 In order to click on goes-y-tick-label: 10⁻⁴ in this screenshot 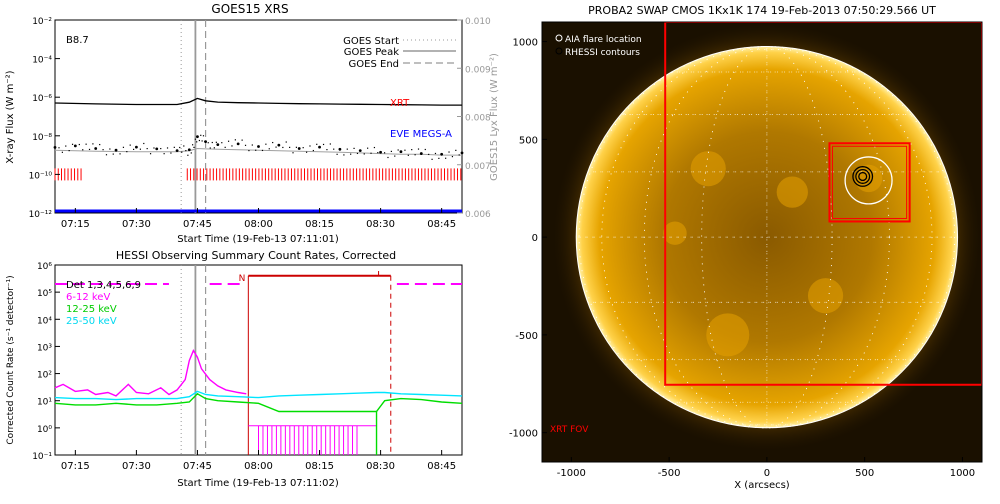, I will do `click(42, 61)`.